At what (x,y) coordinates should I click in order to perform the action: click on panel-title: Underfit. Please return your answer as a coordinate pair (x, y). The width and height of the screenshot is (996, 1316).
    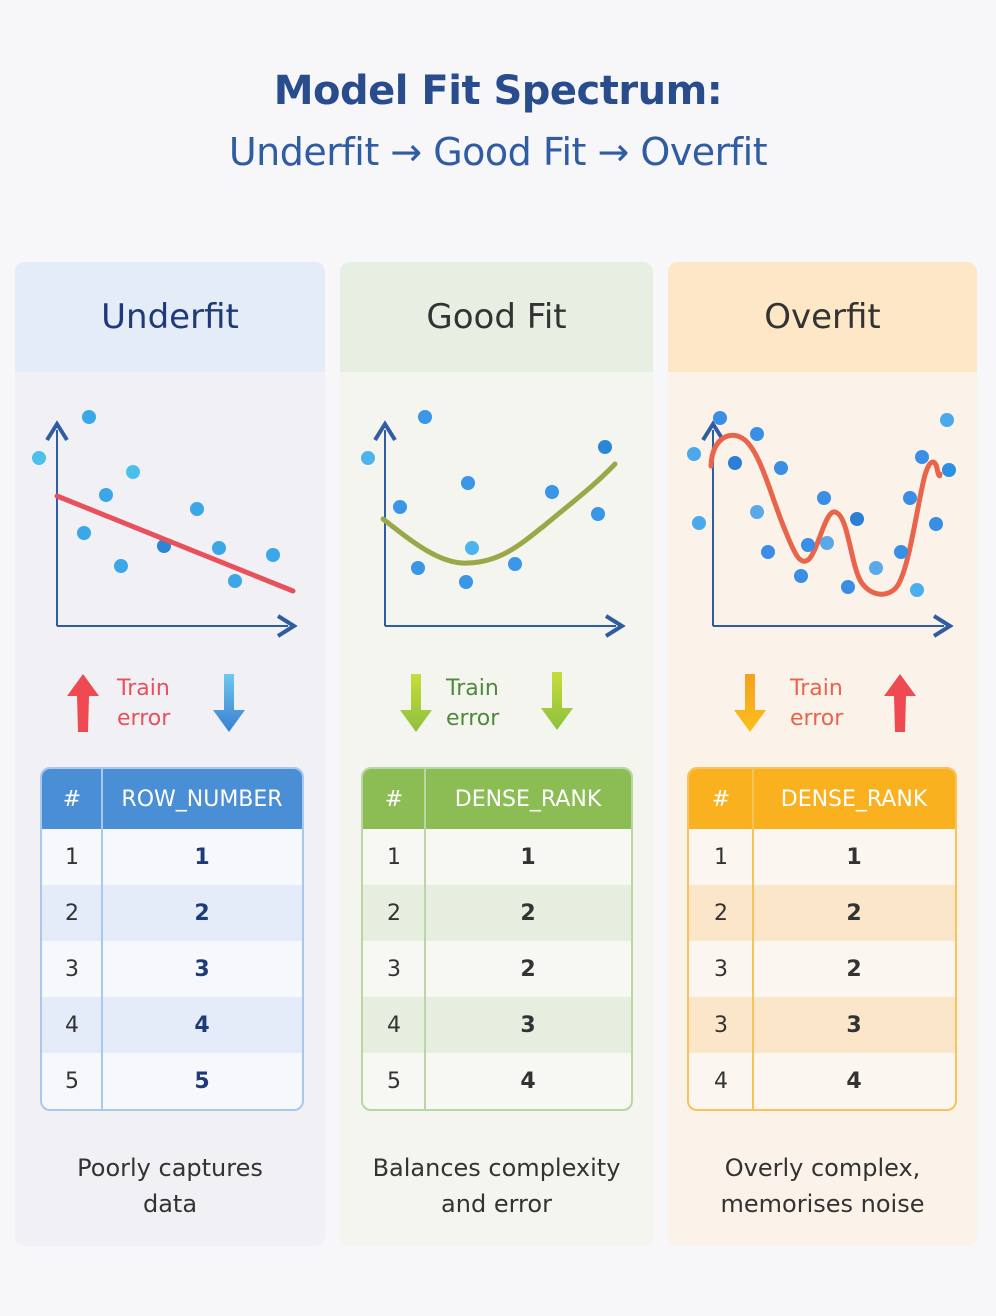
    Looking at the image, I should click on (170, 317).